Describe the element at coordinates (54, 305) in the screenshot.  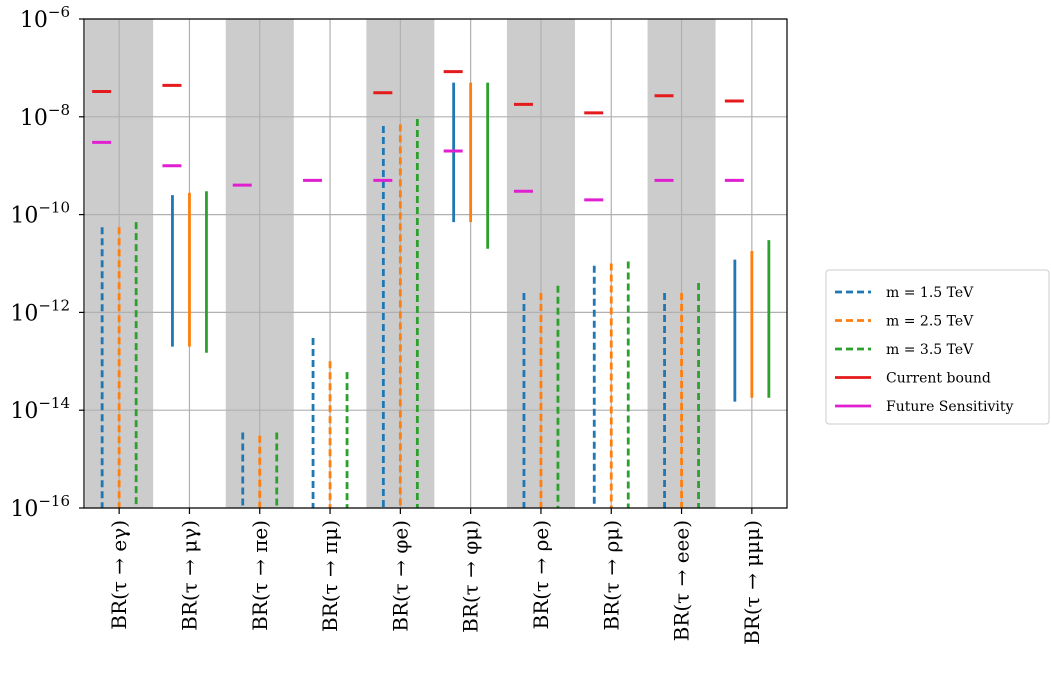
I see `y-tick-exponent: −12` at that location.